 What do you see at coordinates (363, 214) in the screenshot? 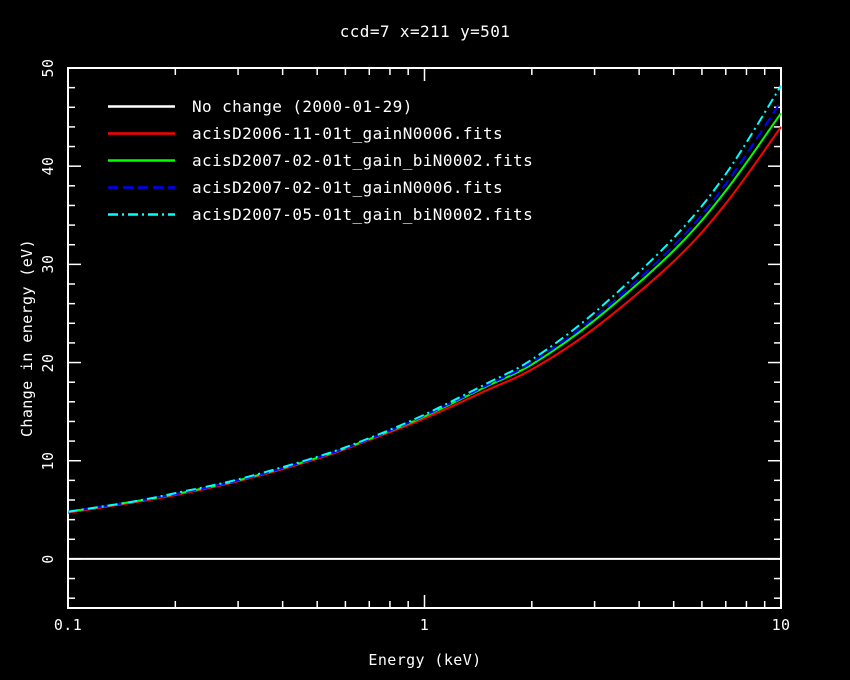
I see `legend-label: acisD2007-05-01t_gain_biN0002.fits` at bounding box center [363, 214].